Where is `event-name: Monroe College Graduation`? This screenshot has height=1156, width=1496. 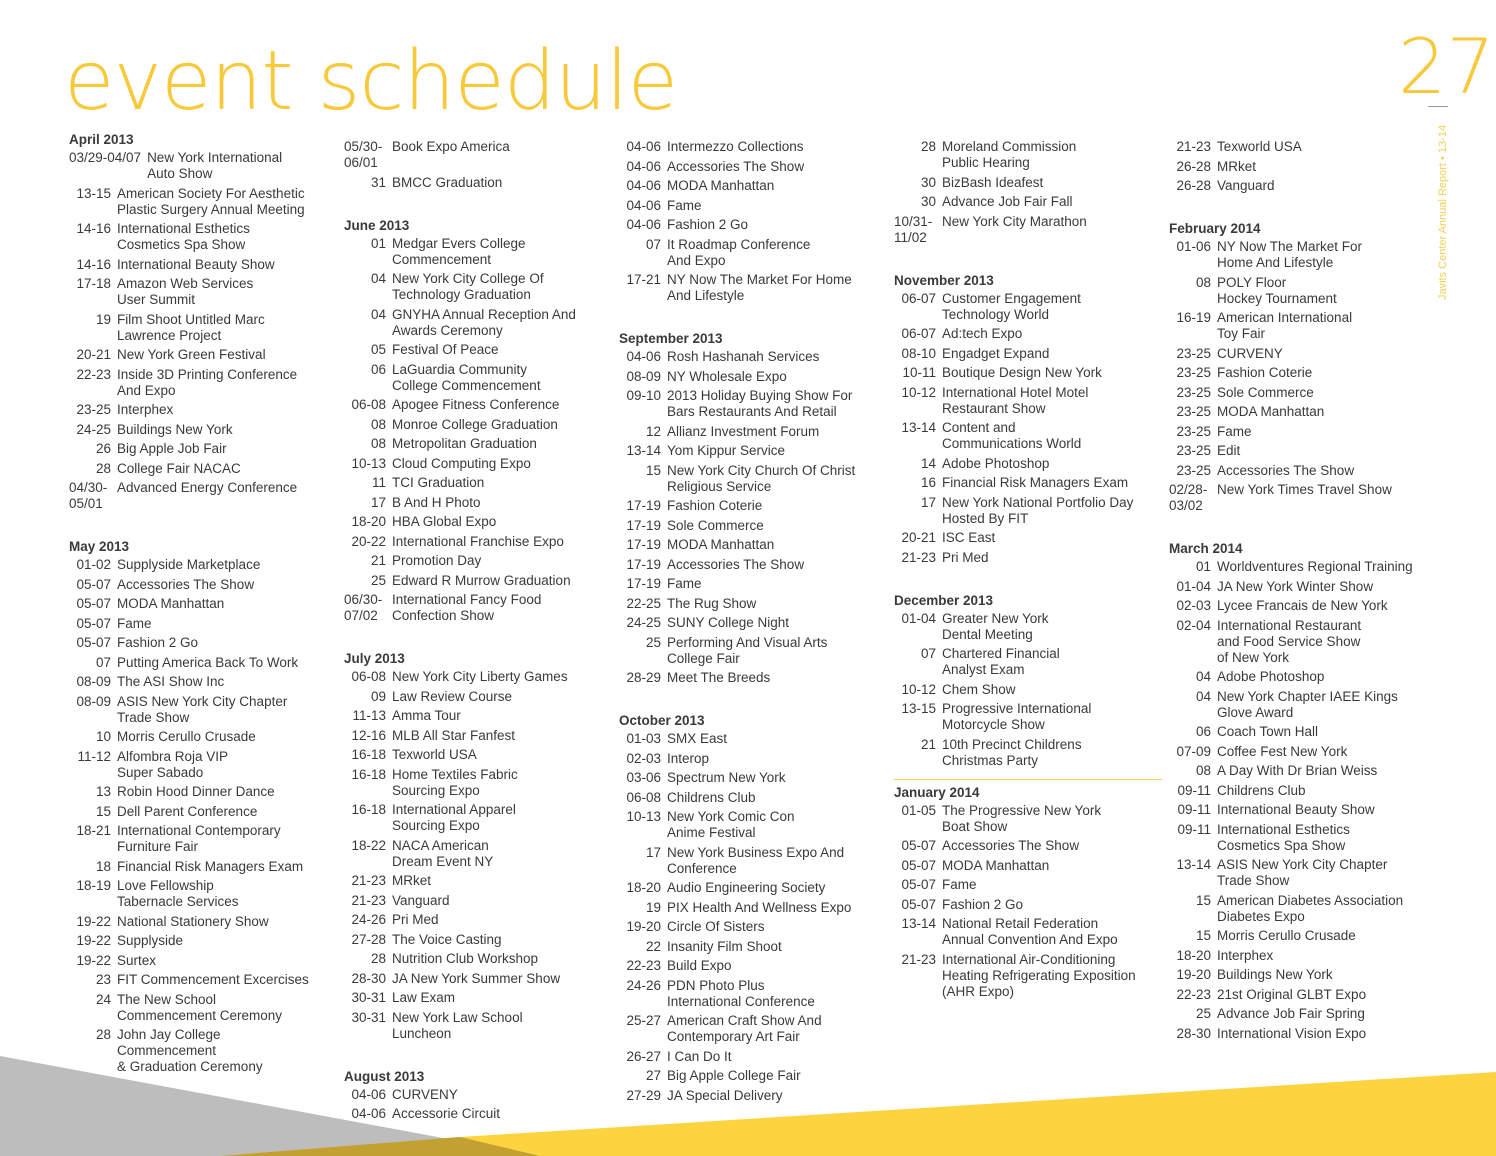 event-name: Monroe College Graduation is located at coordinates (475, 424).